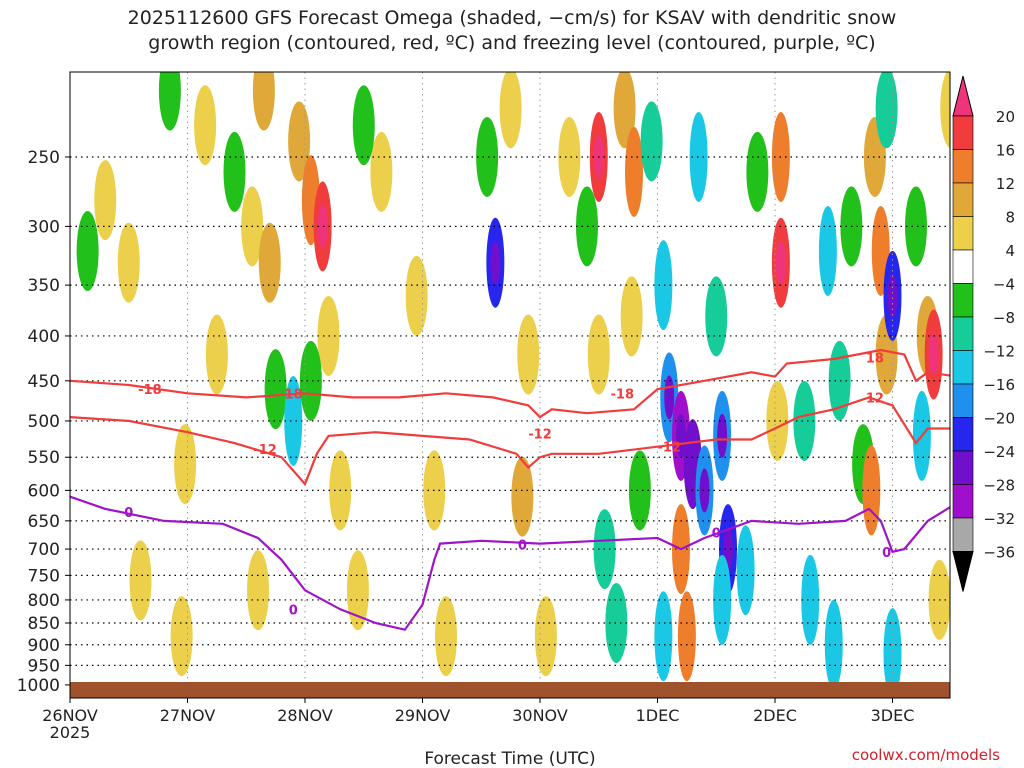 The height and width of the screenshot is (768, 1024). What do you see at coordinates (925, 755) in the screenshot?
I see `credit-text: coolwx.com/models` at bounding box center [925, 755].